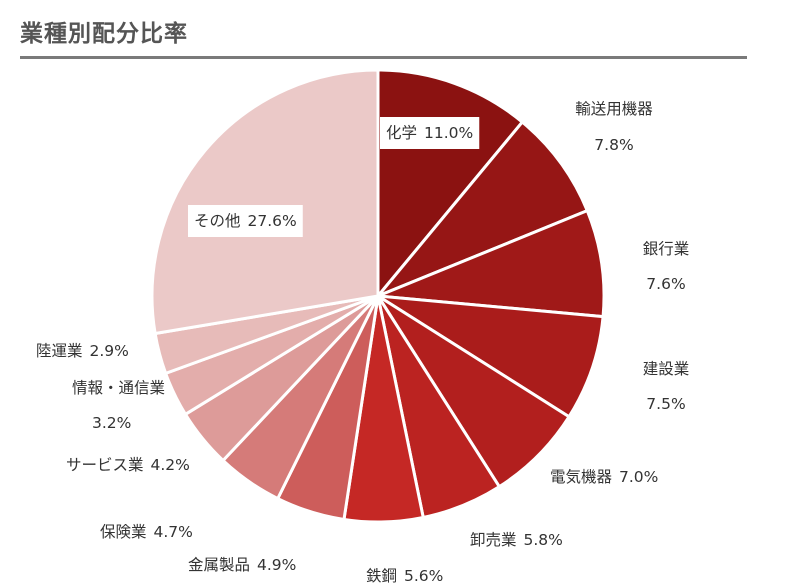 The width and height of the screenshot is (810, 587). What do you see at coordinates (104, 34) in the screenshot?
I see `chart-title: 業種別配分比率` at bounding box center [104, 34].